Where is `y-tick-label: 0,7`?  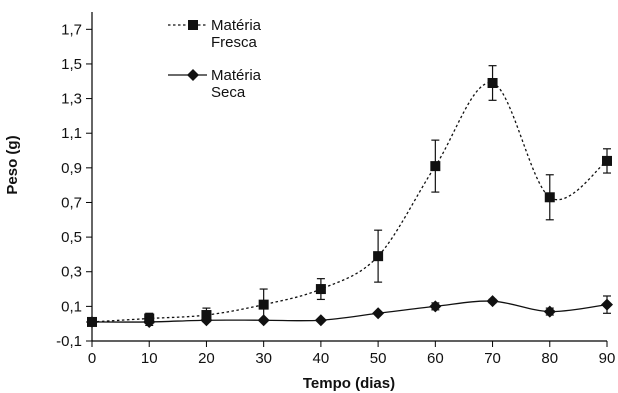 y-tick-label: 0,7 is located at coordinates (71, 202).